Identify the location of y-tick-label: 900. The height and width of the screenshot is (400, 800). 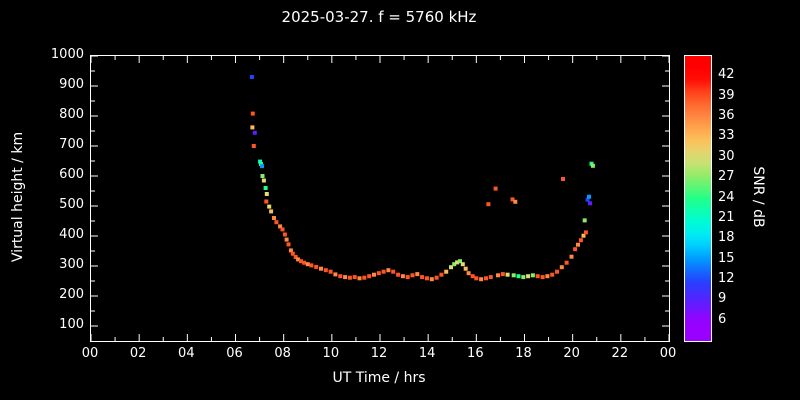
(71, 84).